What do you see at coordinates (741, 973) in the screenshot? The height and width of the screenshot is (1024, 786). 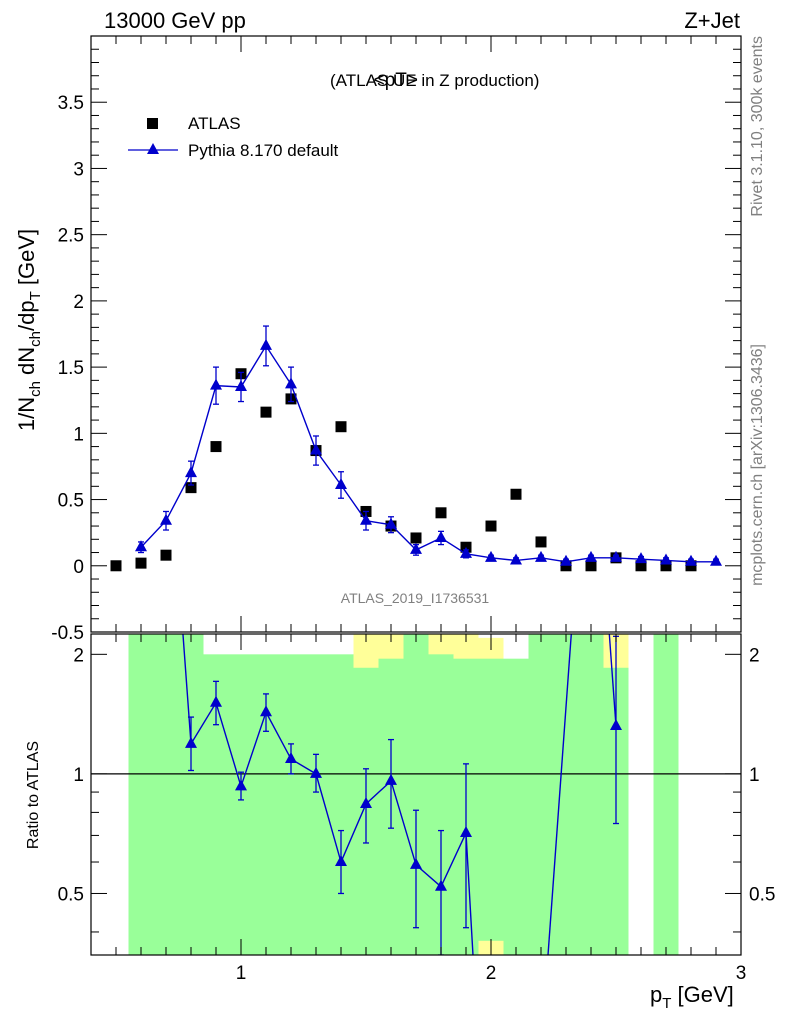 I see `x-tick-label: 3` at bounding box center [741, 973].